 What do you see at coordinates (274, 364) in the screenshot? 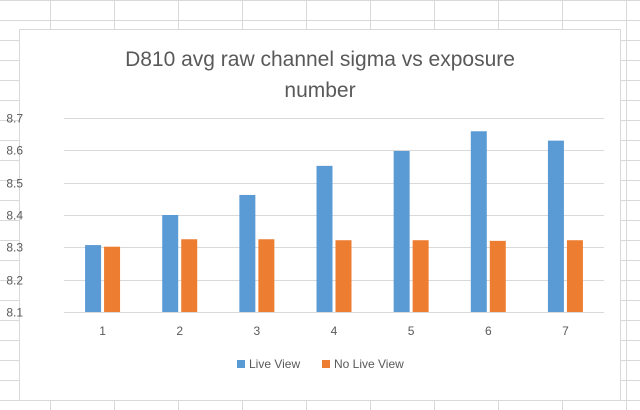
I see `legend-live-view-label: Live View` at bounding box center [274, 364].